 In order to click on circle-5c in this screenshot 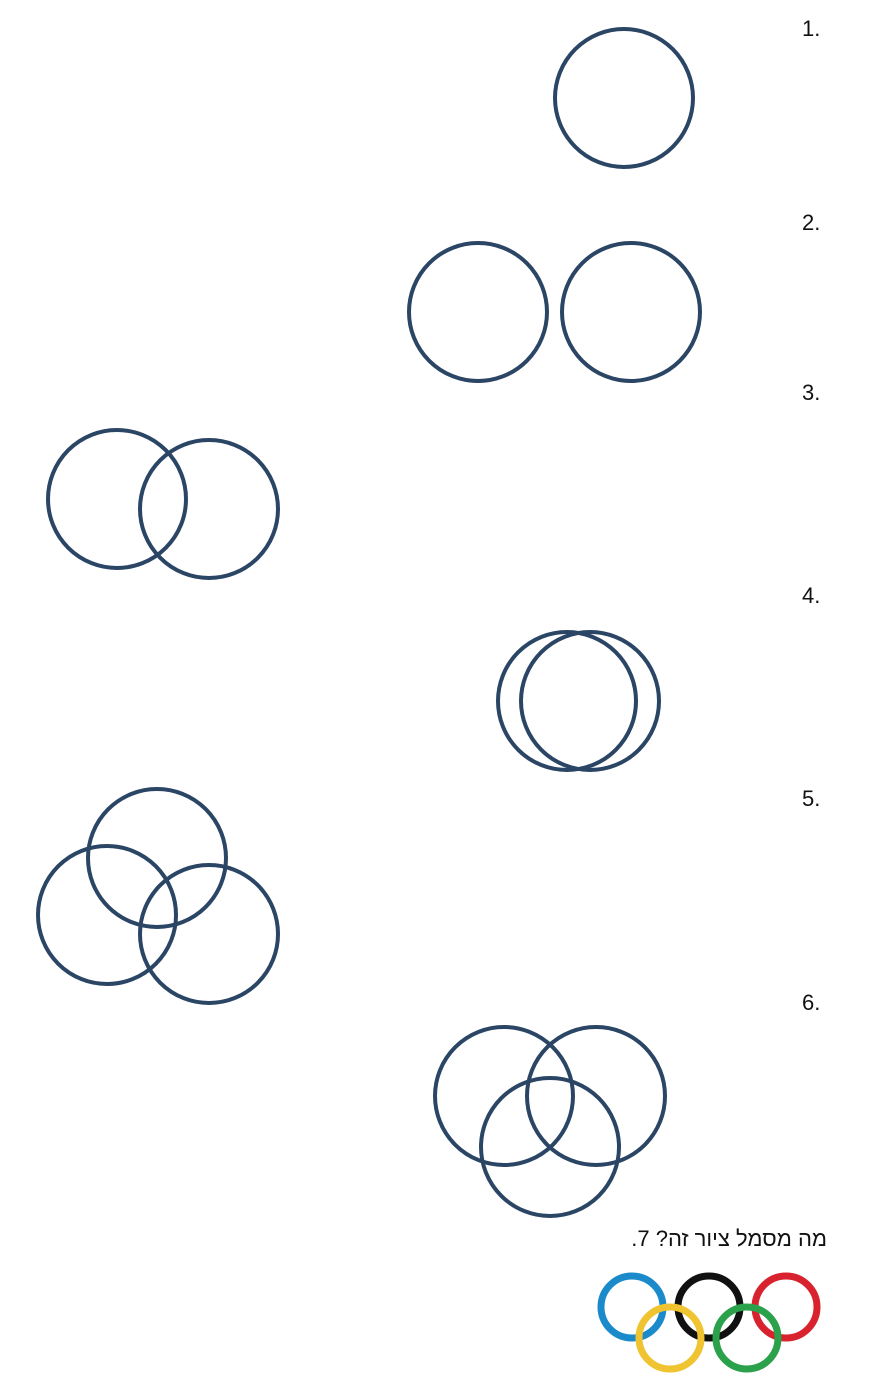, I will do `click(209, 934)`.